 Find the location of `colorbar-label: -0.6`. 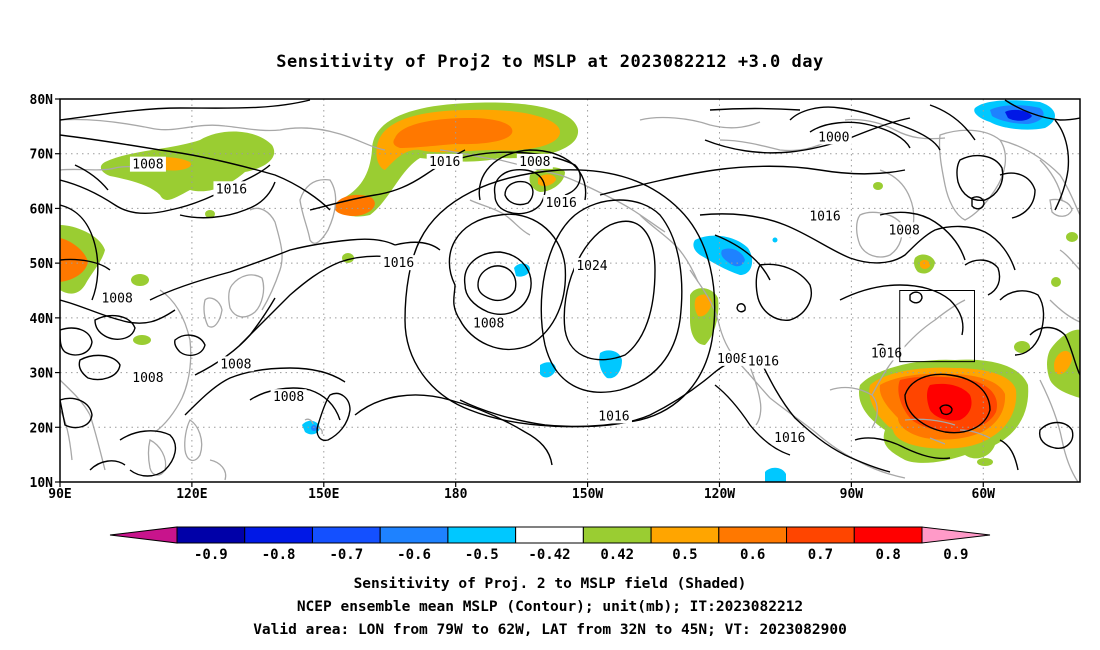

colorbar-label: -0.6 is located at coordinates (414, 555).